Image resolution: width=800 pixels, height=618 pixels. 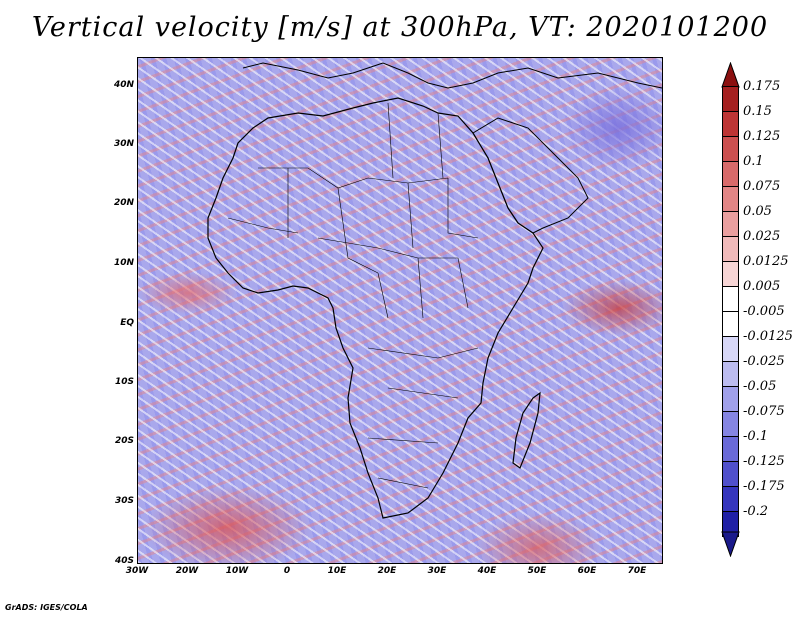 I want to click on lat-label-10s: 10S, so click(x=124, y=382).